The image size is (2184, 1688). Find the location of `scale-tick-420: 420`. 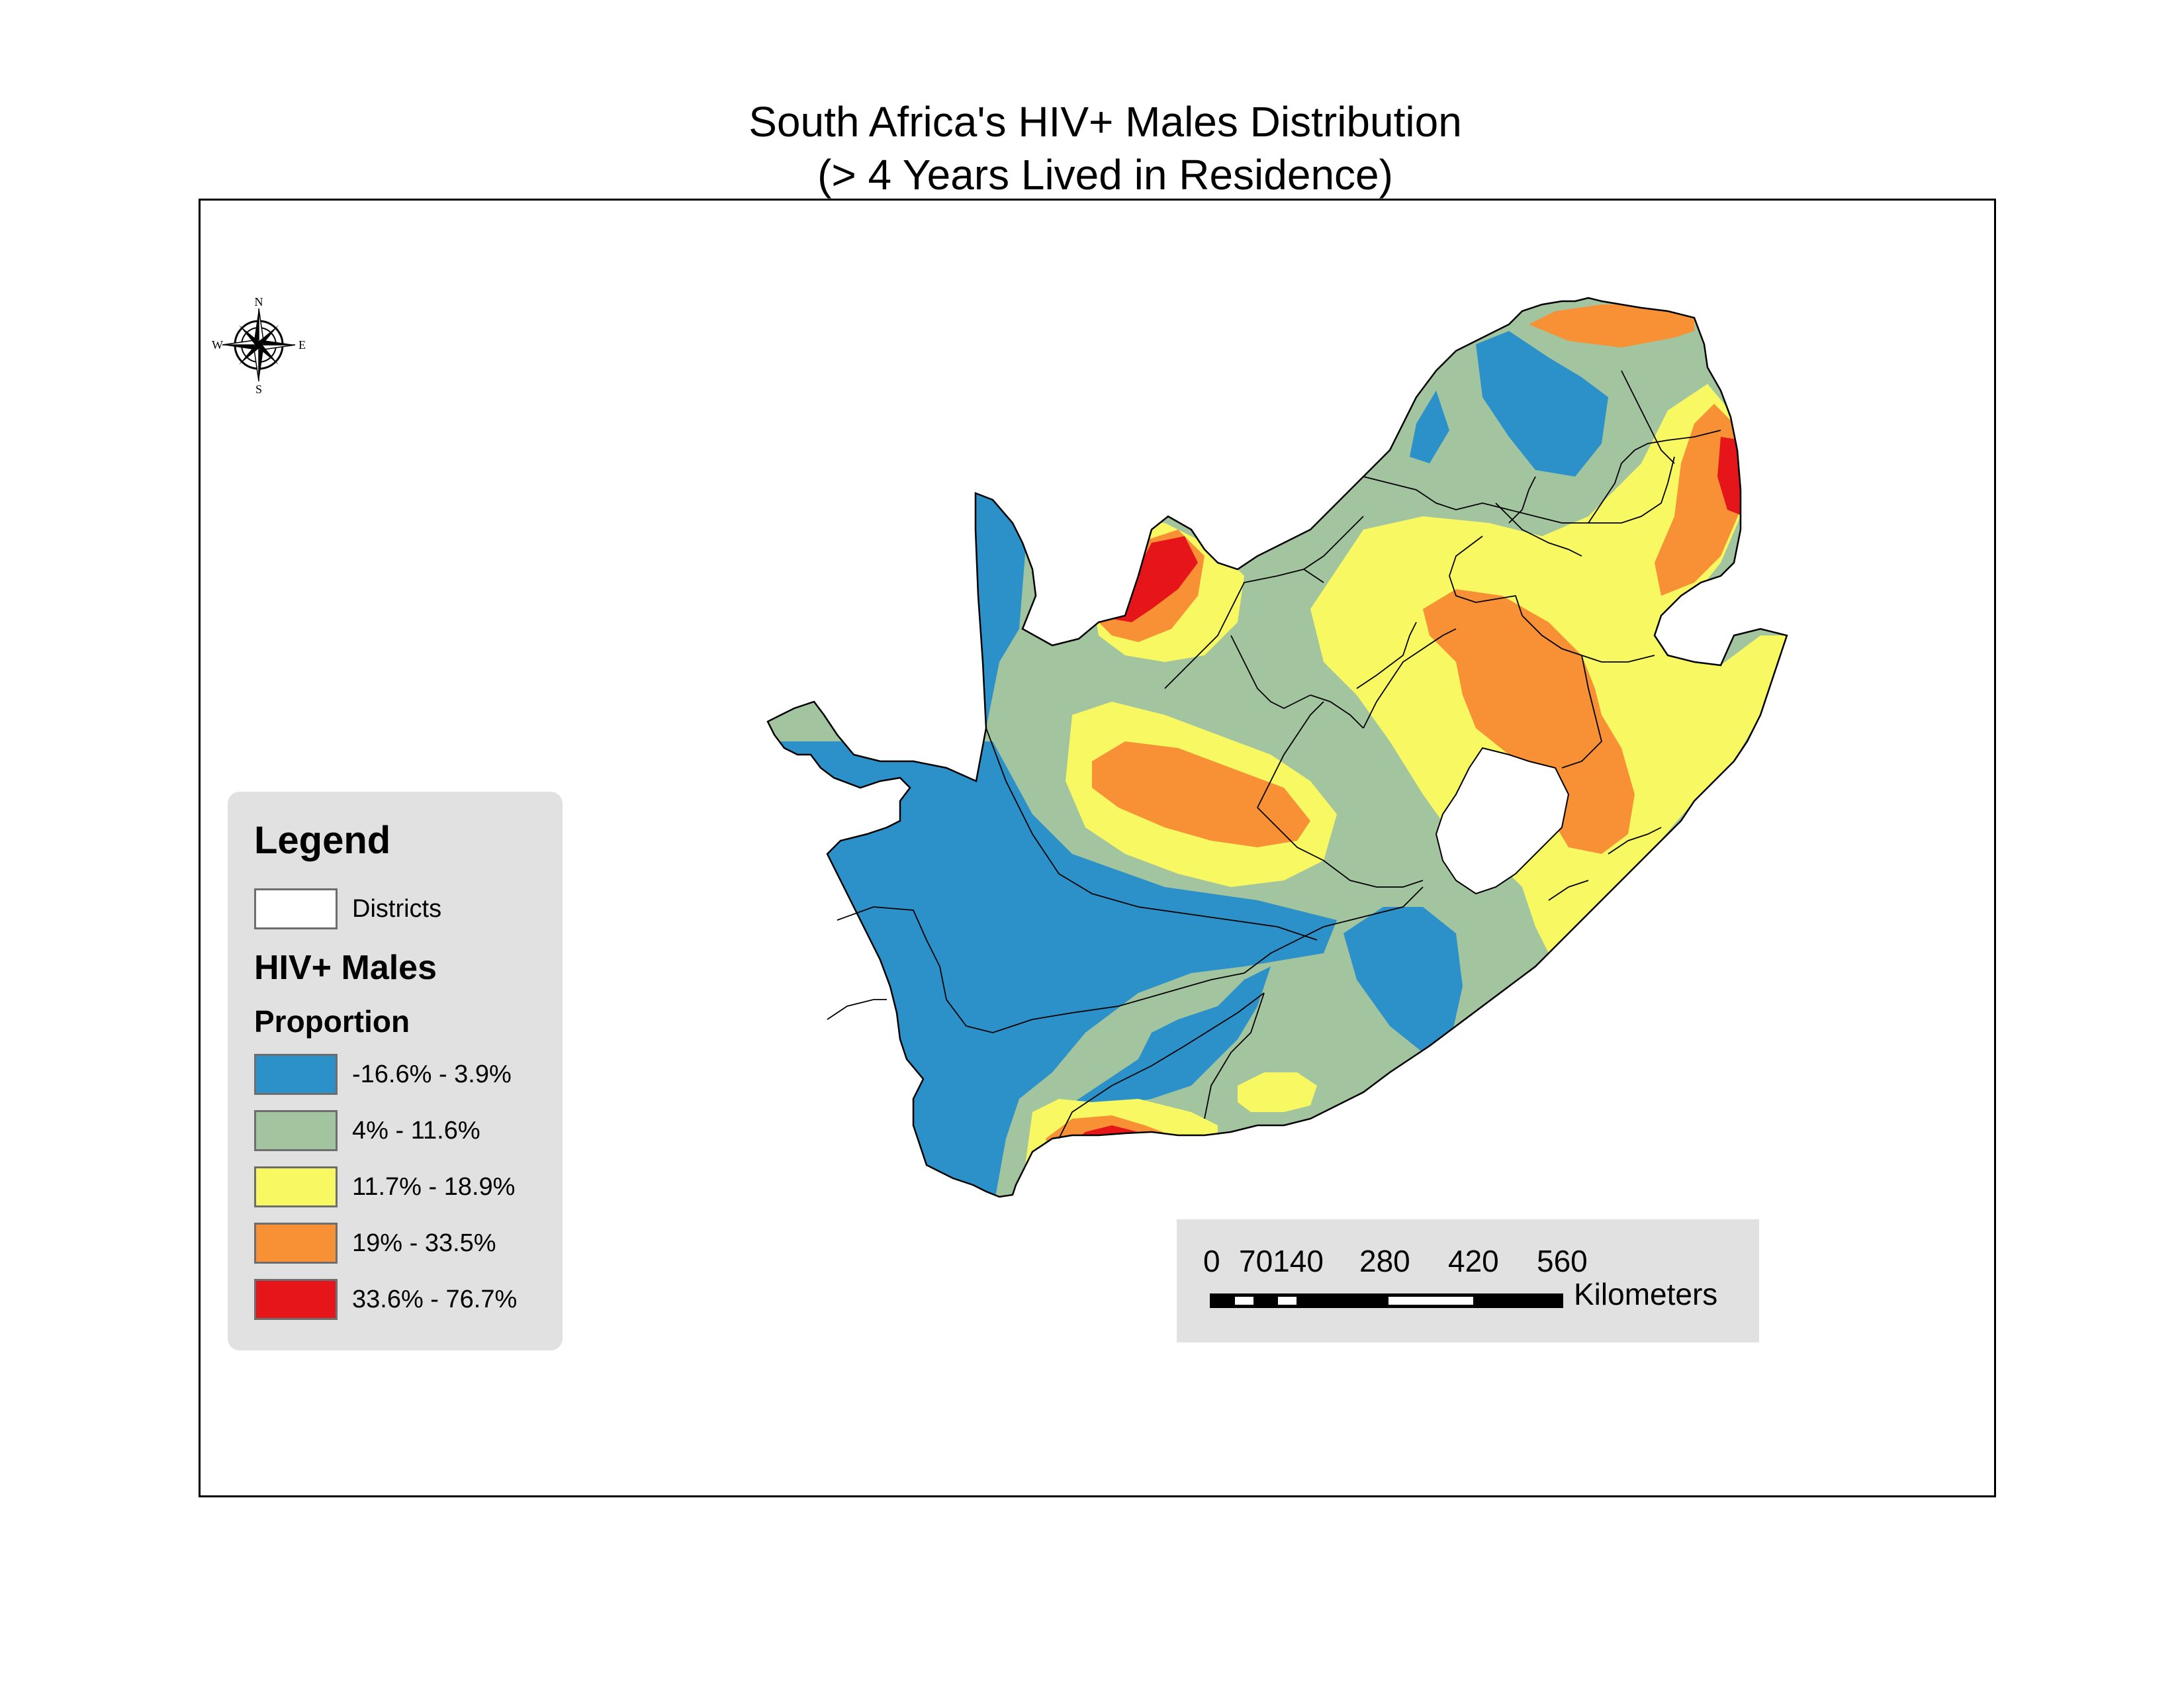

scale-tick-420: 420 is located at coordinates (1473, 1261).